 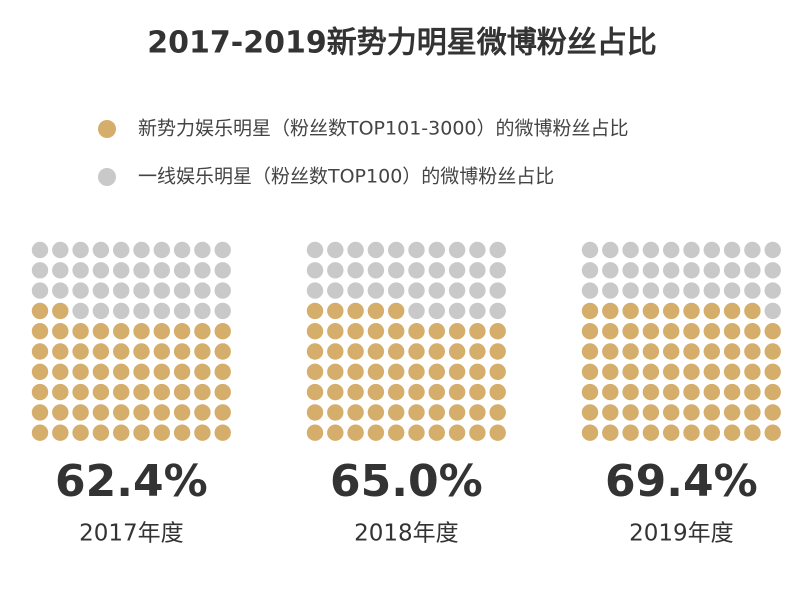 I want to click on value-label: 69.4%, so click(x=681, y=481).